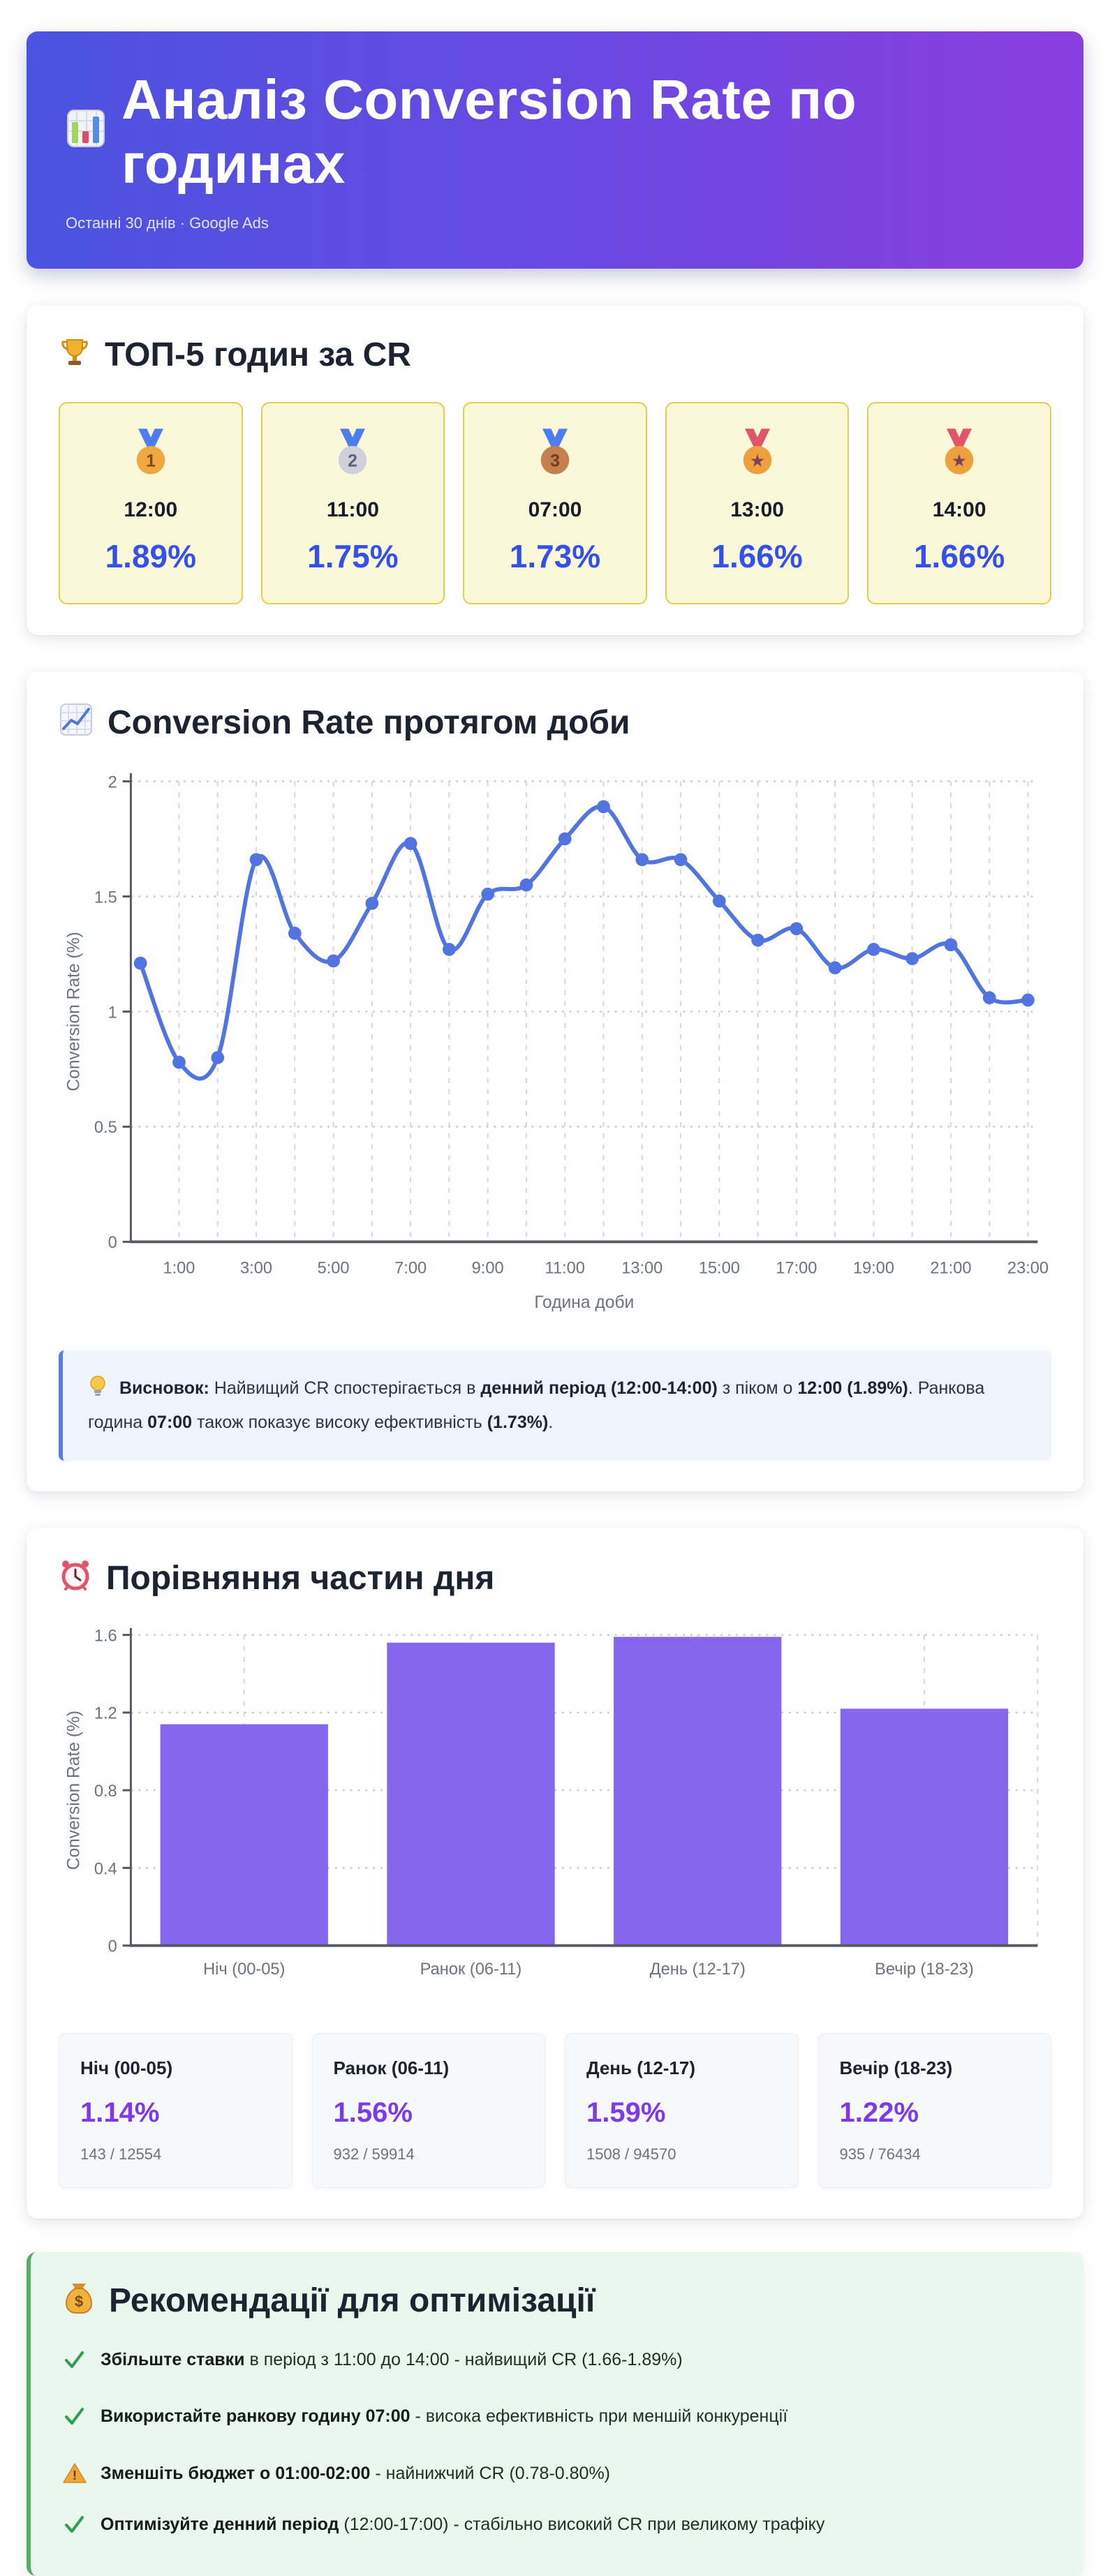 This screenshot has height=2576, width=1110. I want to click on svg-text: 5:00, so click(334, 1269).